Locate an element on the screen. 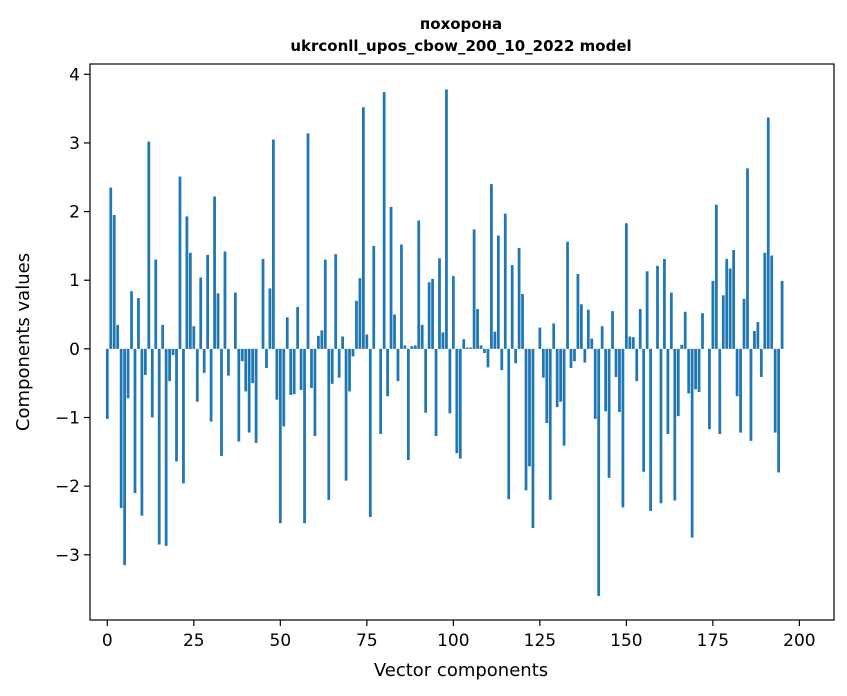  x-tick-label: 150 is located at coordinates (626, 641).